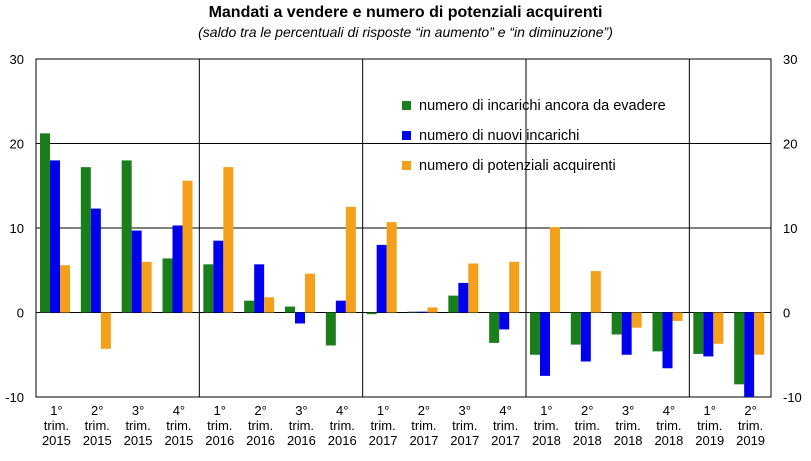  I want to click on legend-label: numero di incarichi ancora da evadere, so click(542, 106).